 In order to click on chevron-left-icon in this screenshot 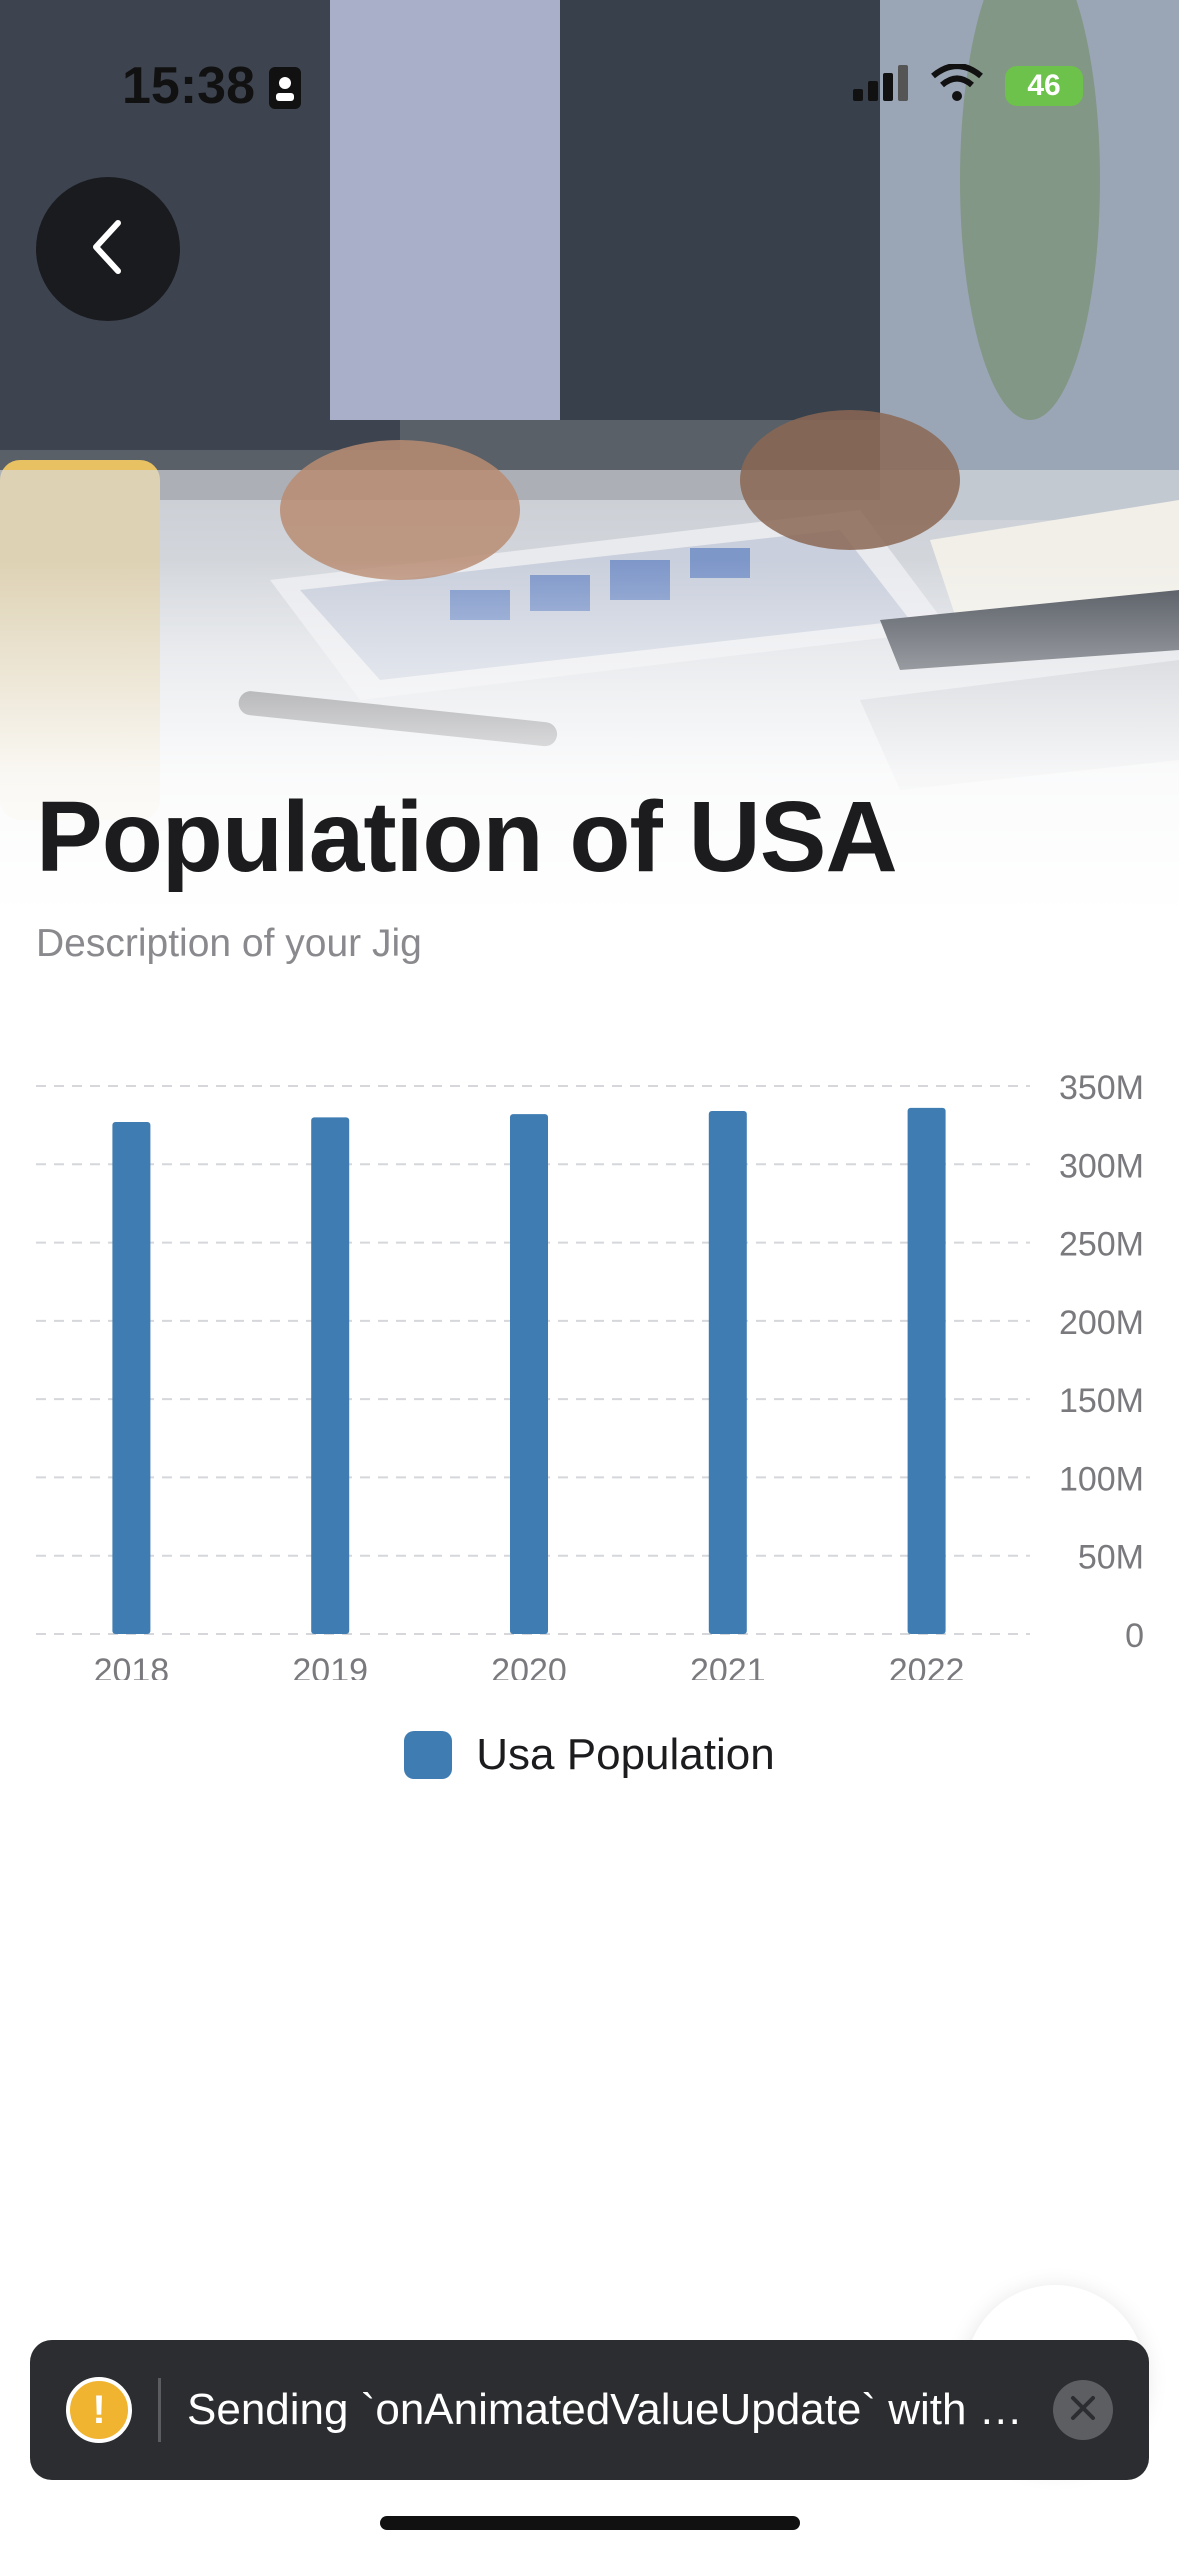, I will do `click(108, 249)`.